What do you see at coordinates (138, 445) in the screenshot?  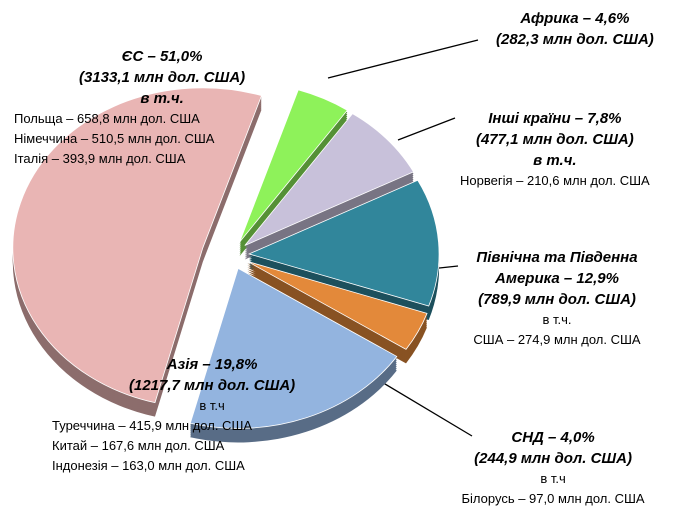 I see `detail-line: Китай – 167,6 млн дол. США` at bounding box center [138, 445].